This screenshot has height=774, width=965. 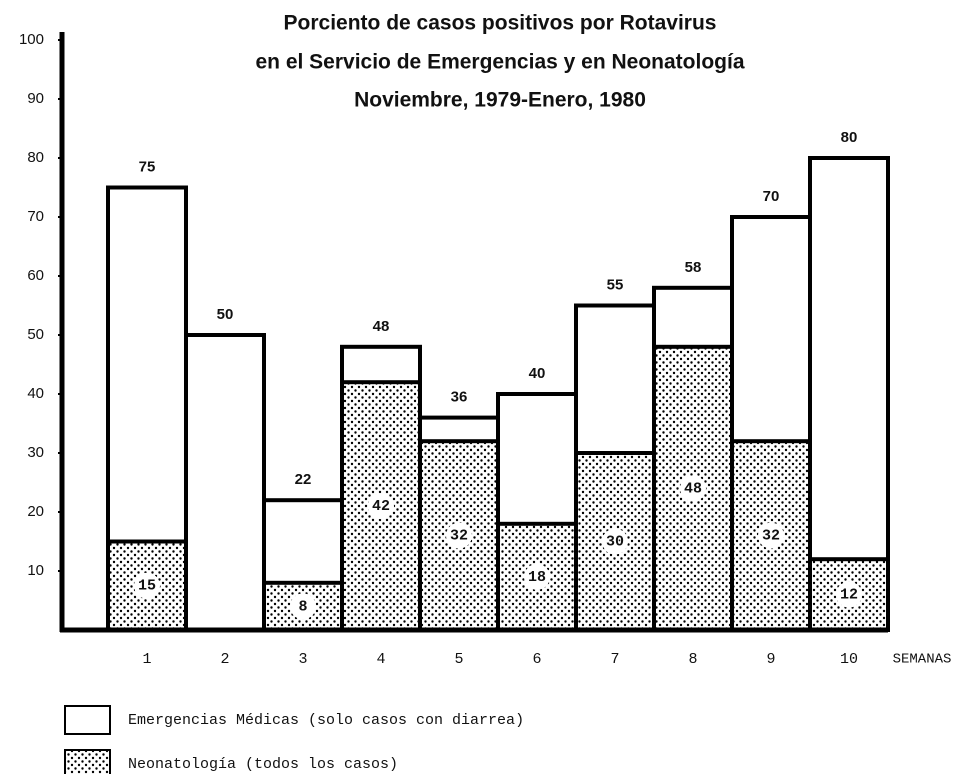 I want to click on legend-label: Neonatología (todos los casos), so click(x=263, y=764).